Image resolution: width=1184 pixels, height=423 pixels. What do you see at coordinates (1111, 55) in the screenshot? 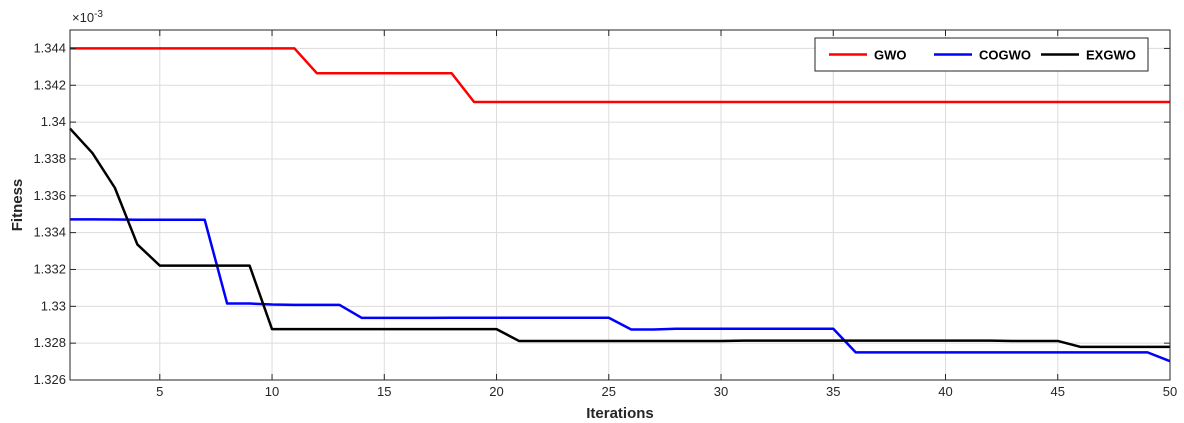
I see `legend-label-exgwo: EXGWO` at bounding box center [1111, 55].